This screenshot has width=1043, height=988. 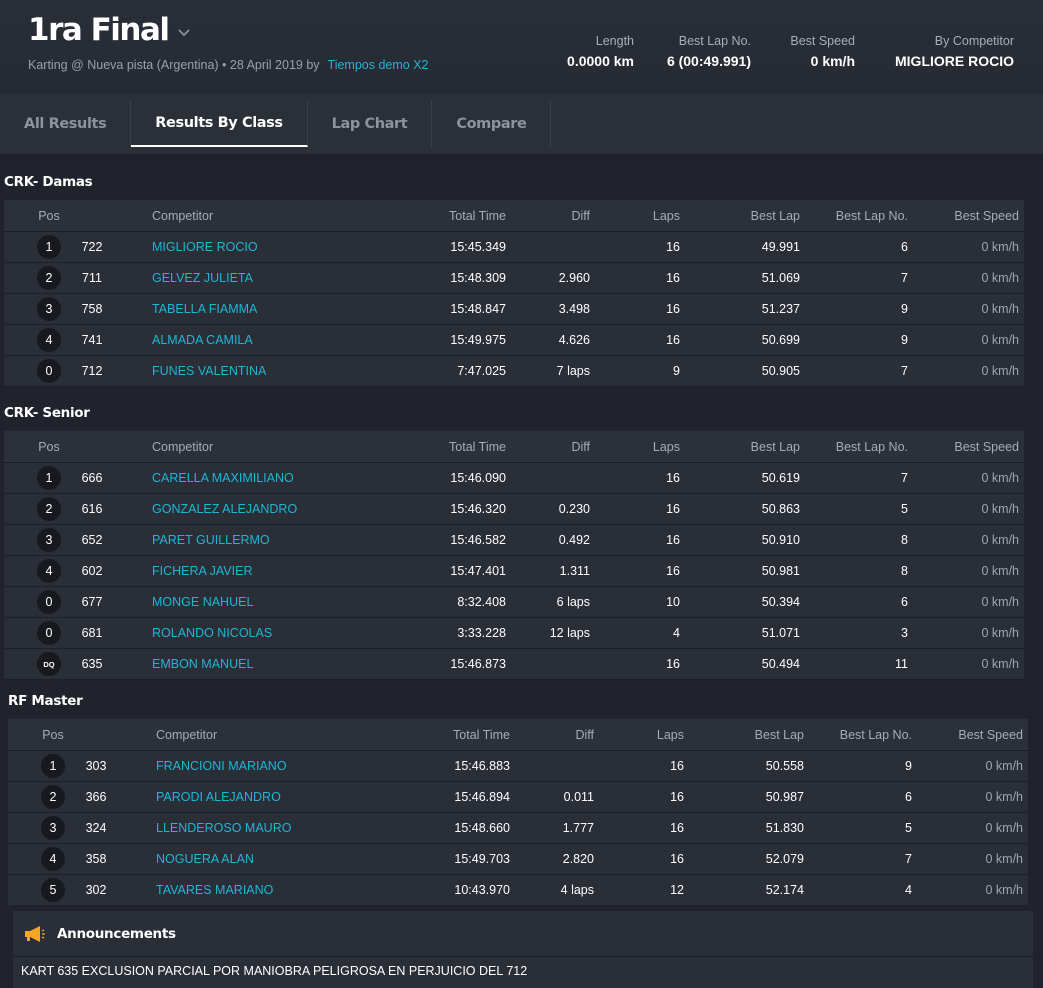 I want to click on best-lap: 50.494, so click(x=780, y=664).